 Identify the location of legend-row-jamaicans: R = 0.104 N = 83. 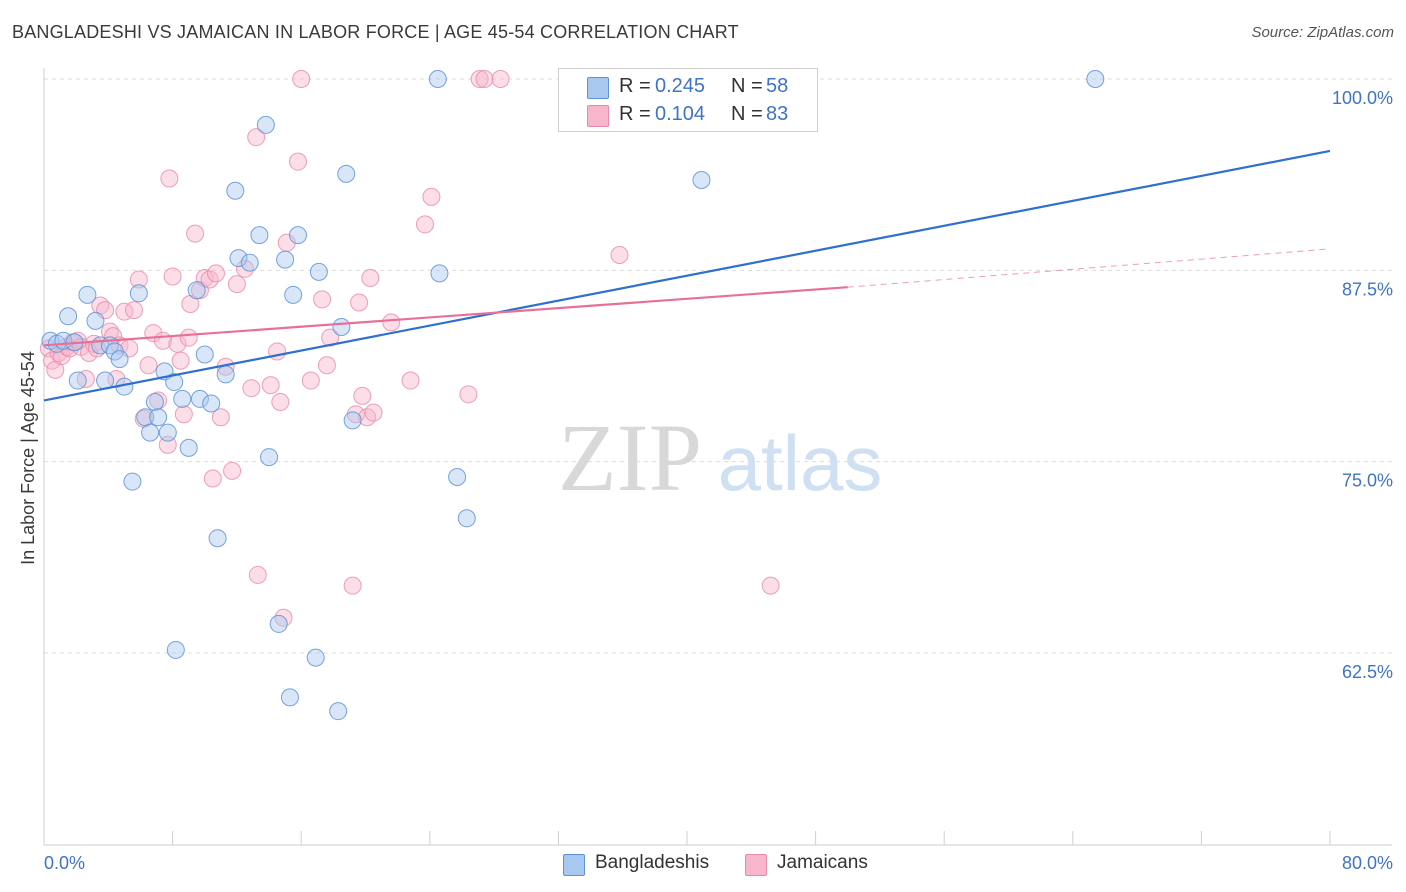
(688, 115).